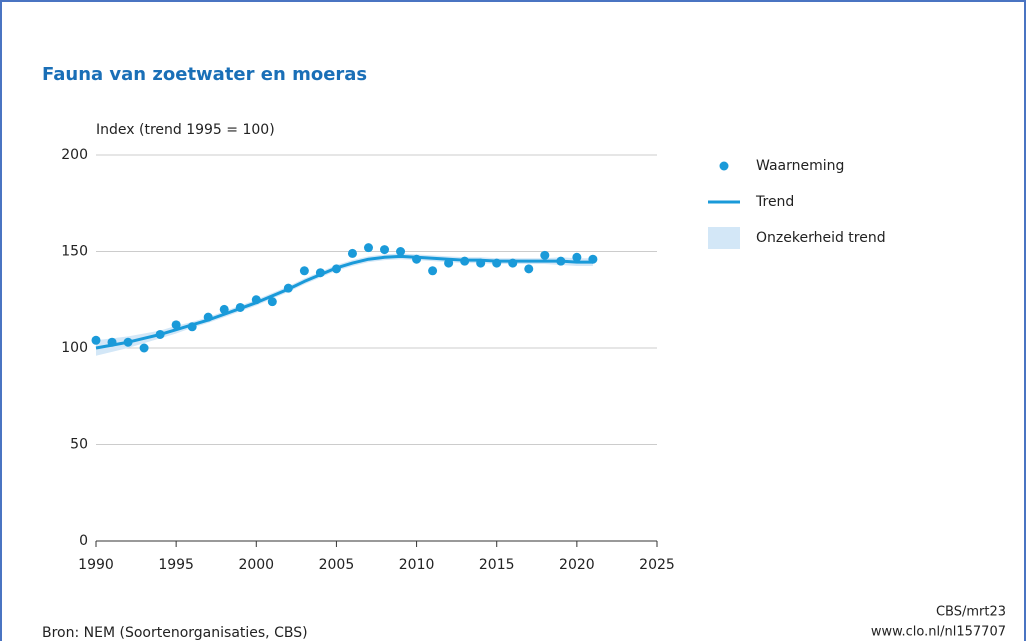 The height and width of the screenshot is (641, 1026). Describe the element at coordinates (83, 541) in the screenshot. I see `y-tick-label: 0` at that location.